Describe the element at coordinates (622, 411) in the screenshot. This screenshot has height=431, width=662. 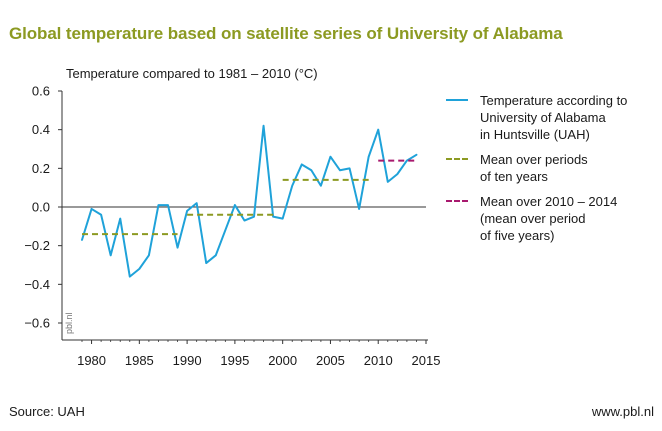
I see `website-link: www.pbl.nl` at that location.